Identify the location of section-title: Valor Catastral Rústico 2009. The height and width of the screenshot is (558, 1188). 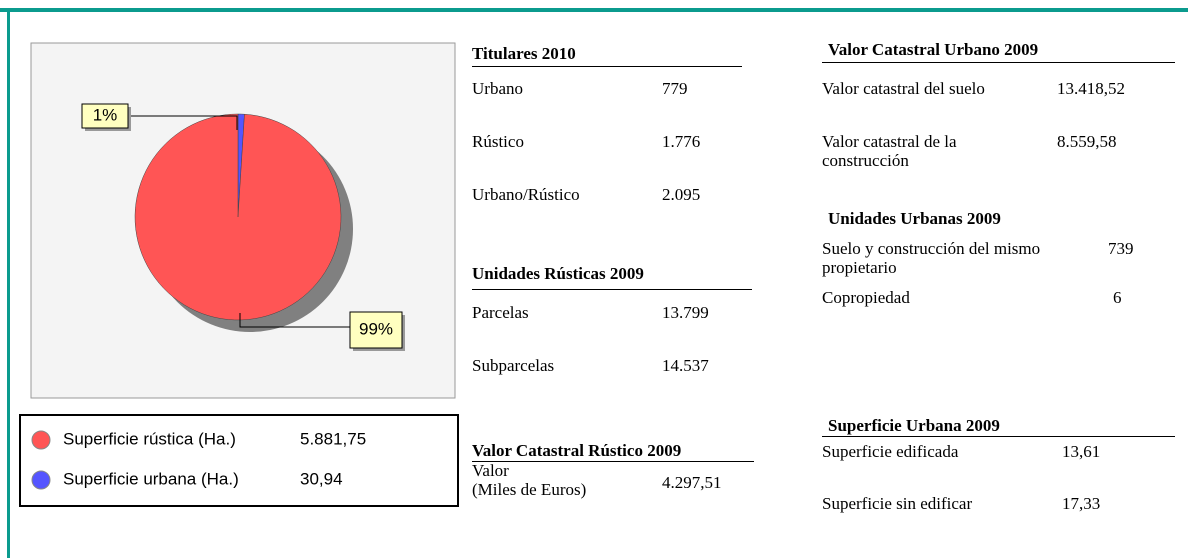
(577, 450).